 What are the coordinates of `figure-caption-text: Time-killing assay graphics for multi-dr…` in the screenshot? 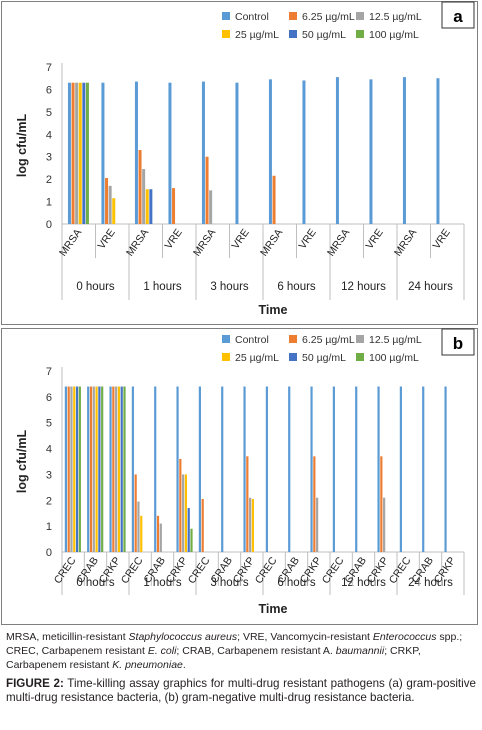 It's located at (241, 690).